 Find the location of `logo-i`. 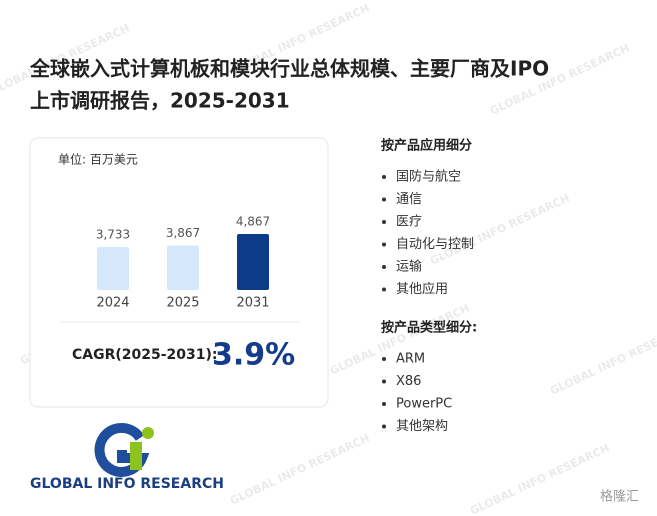

logo-i is located at coordinates (136, 456).